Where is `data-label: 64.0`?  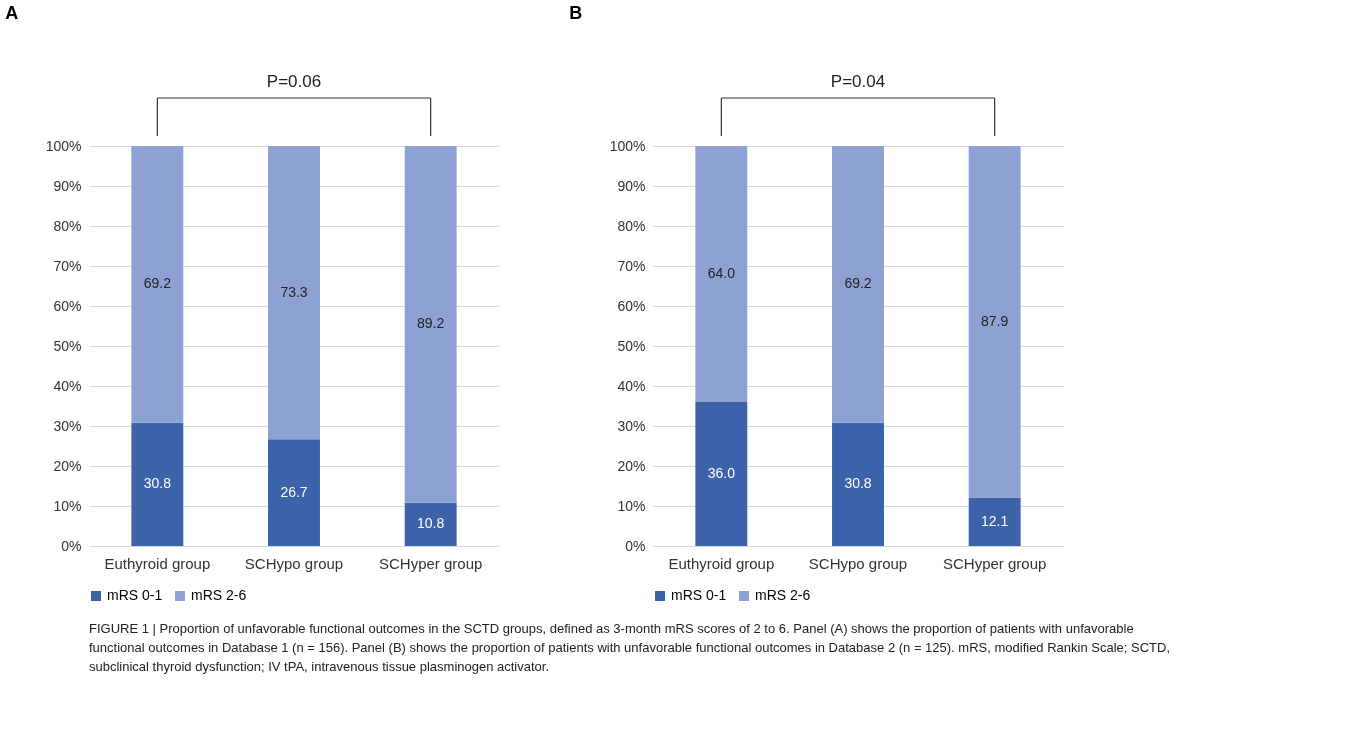
data-label: 64.0 is located at coordinates (721, 273).